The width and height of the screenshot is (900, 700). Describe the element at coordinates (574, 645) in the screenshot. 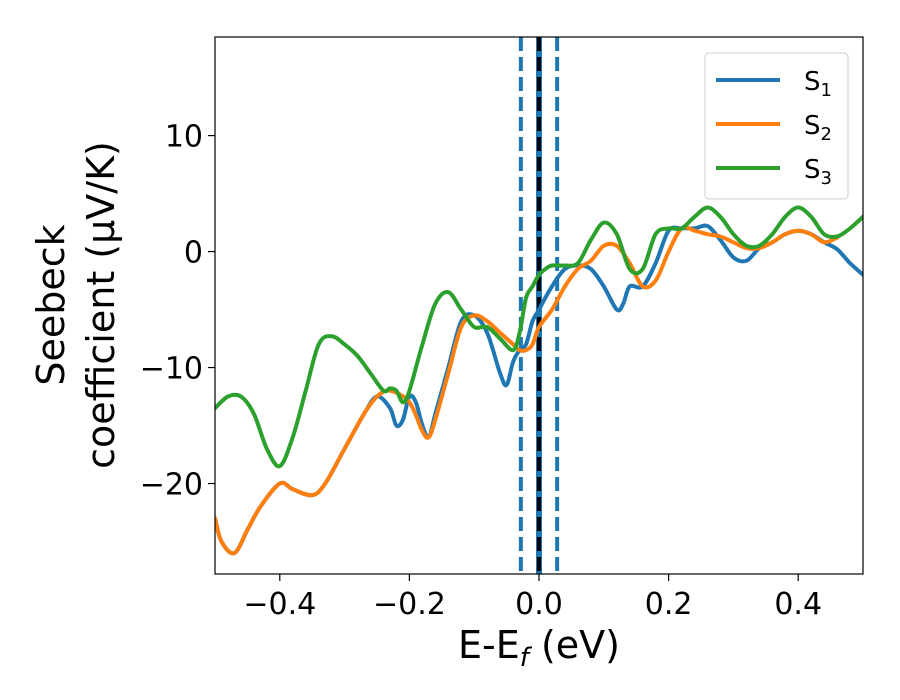

I see `x-axis-title-unit: (eV)` at that location.